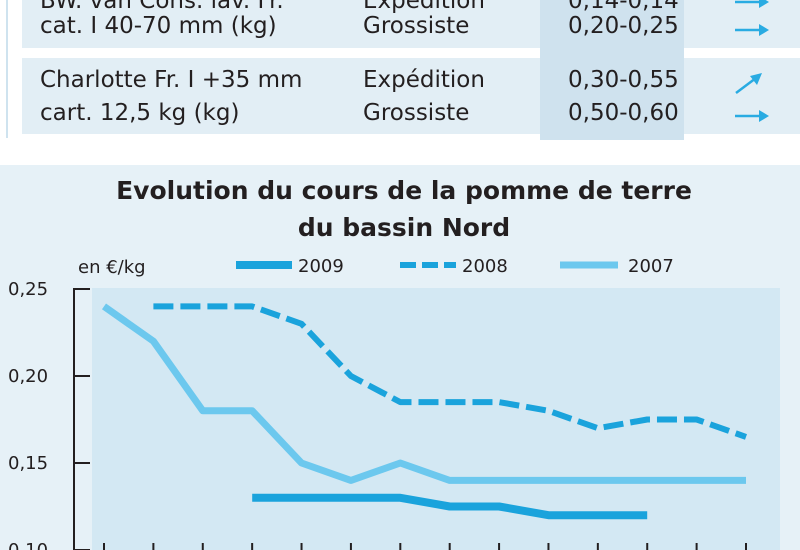 The image size is (800, 550). I want to click on y-tick-label: 0,20, so click(28, 376).